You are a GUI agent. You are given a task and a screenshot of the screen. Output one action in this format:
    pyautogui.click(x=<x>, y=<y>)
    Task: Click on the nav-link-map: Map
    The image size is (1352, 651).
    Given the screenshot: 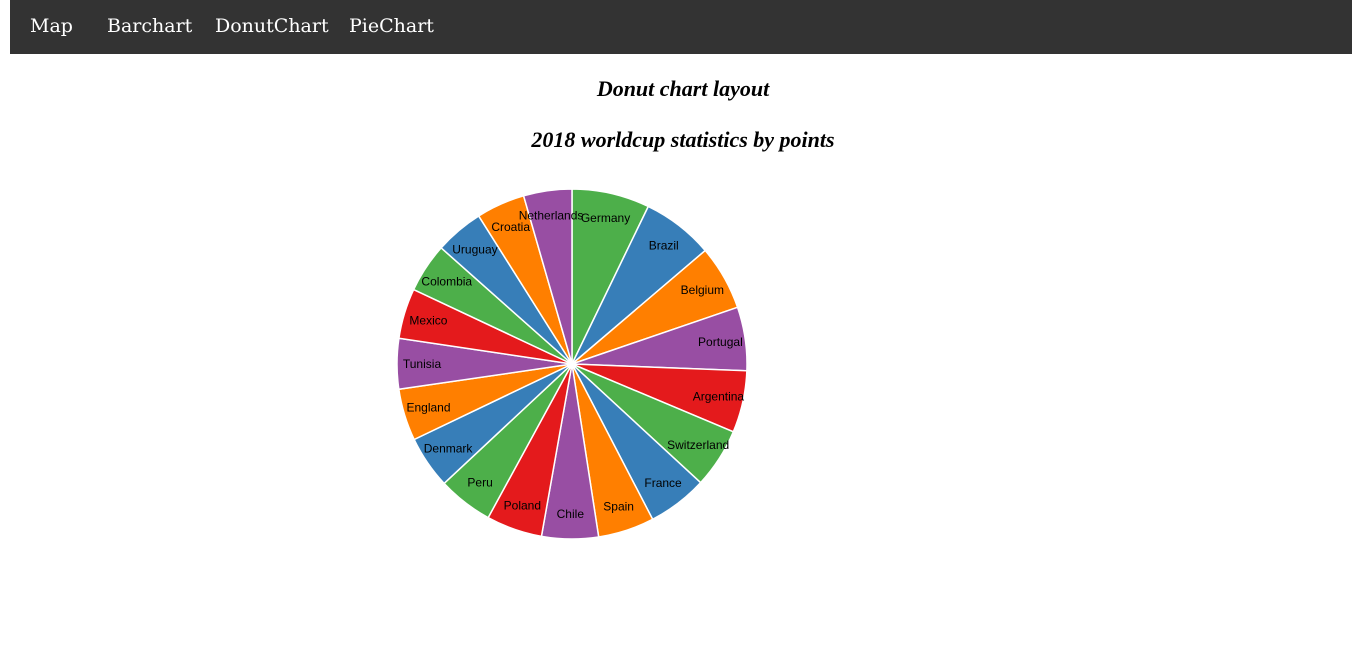 What is the action you would take?
    pyautogui.click(x=51, y=26)
    